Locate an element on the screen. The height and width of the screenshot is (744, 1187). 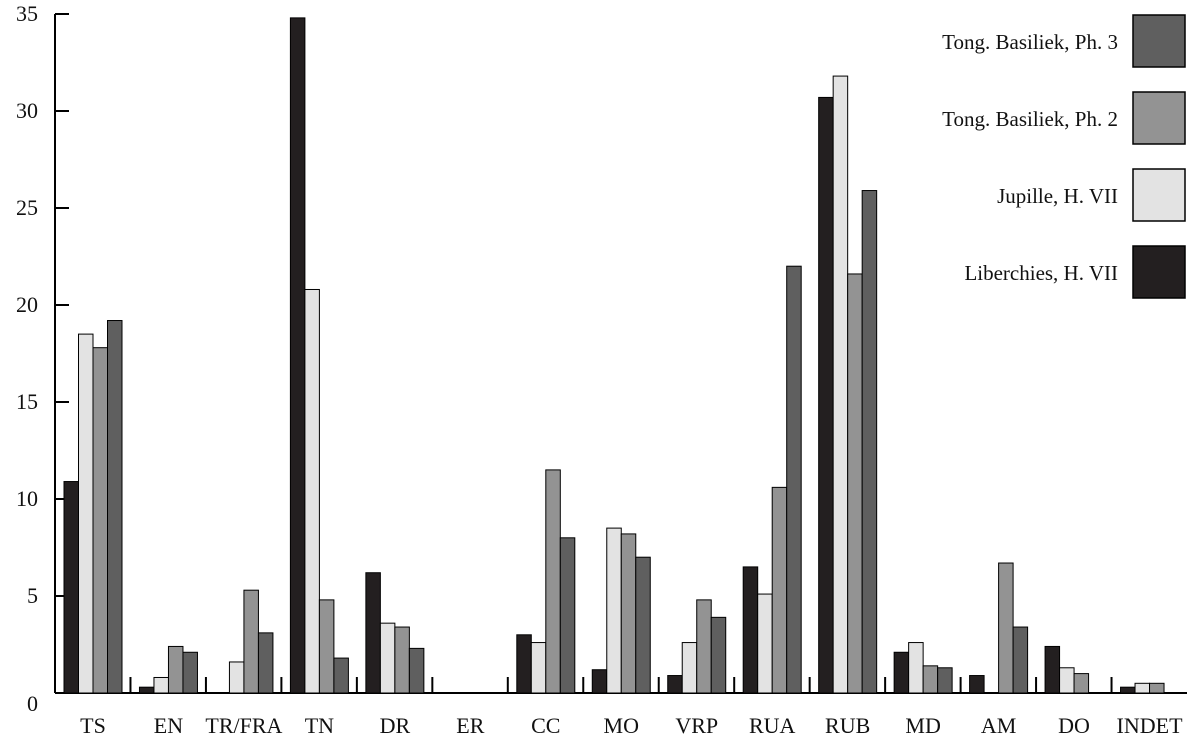
x-tick-label: MO is located at coordinates (621, 725).